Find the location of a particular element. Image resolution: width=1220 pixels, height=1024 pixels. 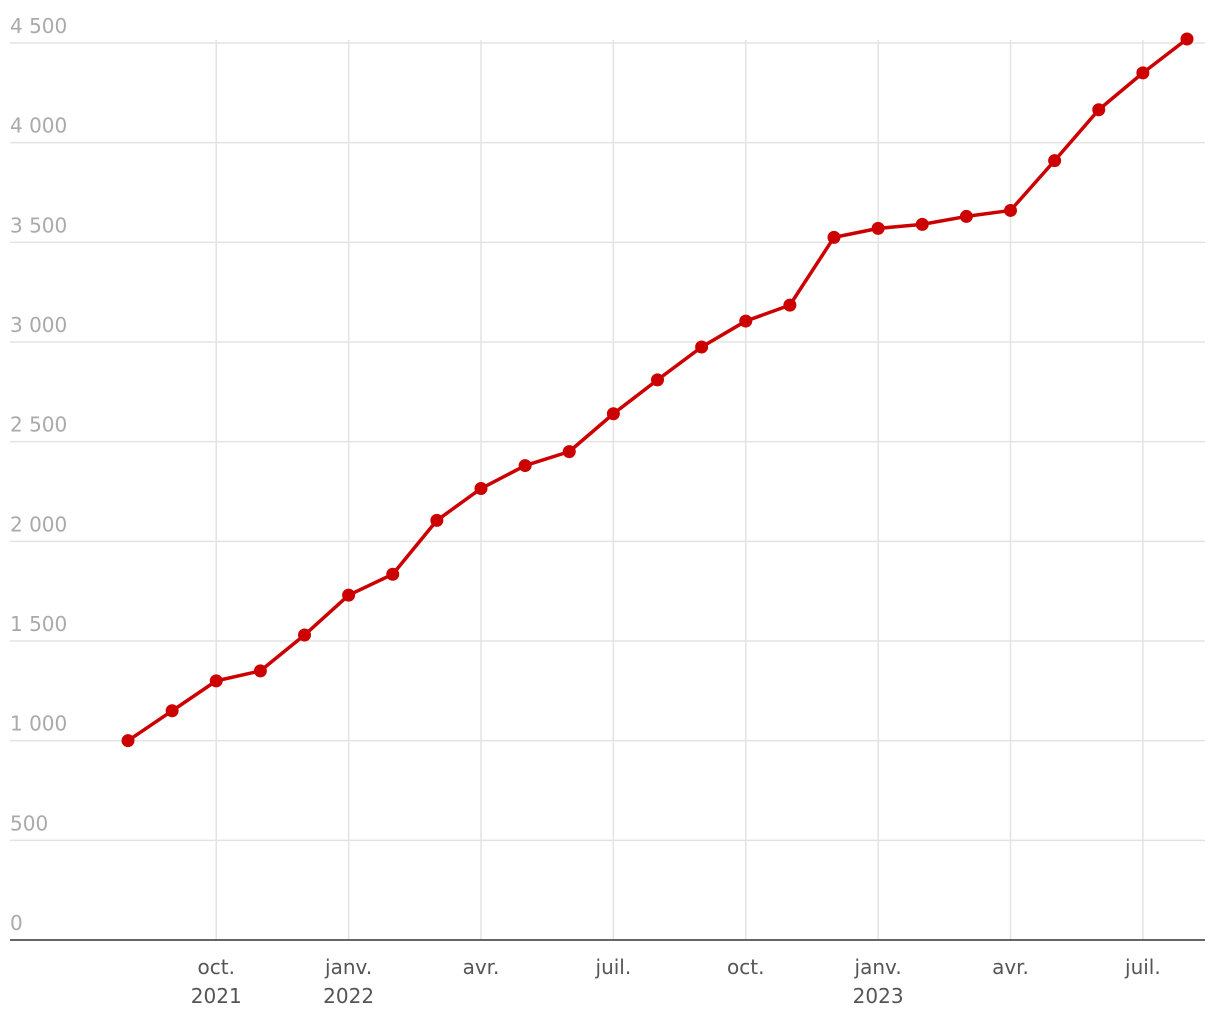

y-tick-label: 2 000 is located at coordinates (38, 524).